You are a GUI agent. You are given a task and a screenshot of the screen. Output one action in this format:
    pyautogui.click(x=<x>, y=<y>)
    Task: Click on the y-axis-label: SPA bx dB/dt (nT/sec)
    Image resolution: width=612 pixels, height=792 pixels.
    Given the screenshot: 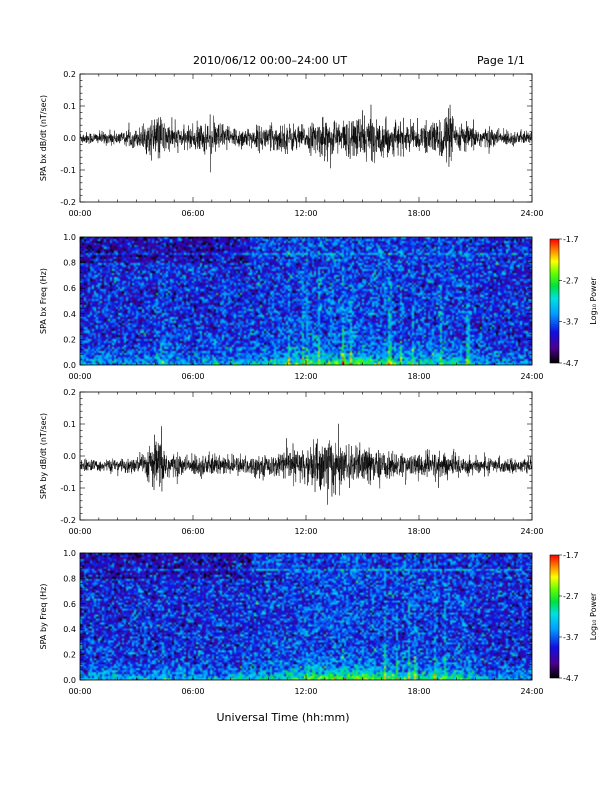 What is the action you would take?
    pyautogui.click(x=43, y=138)
    